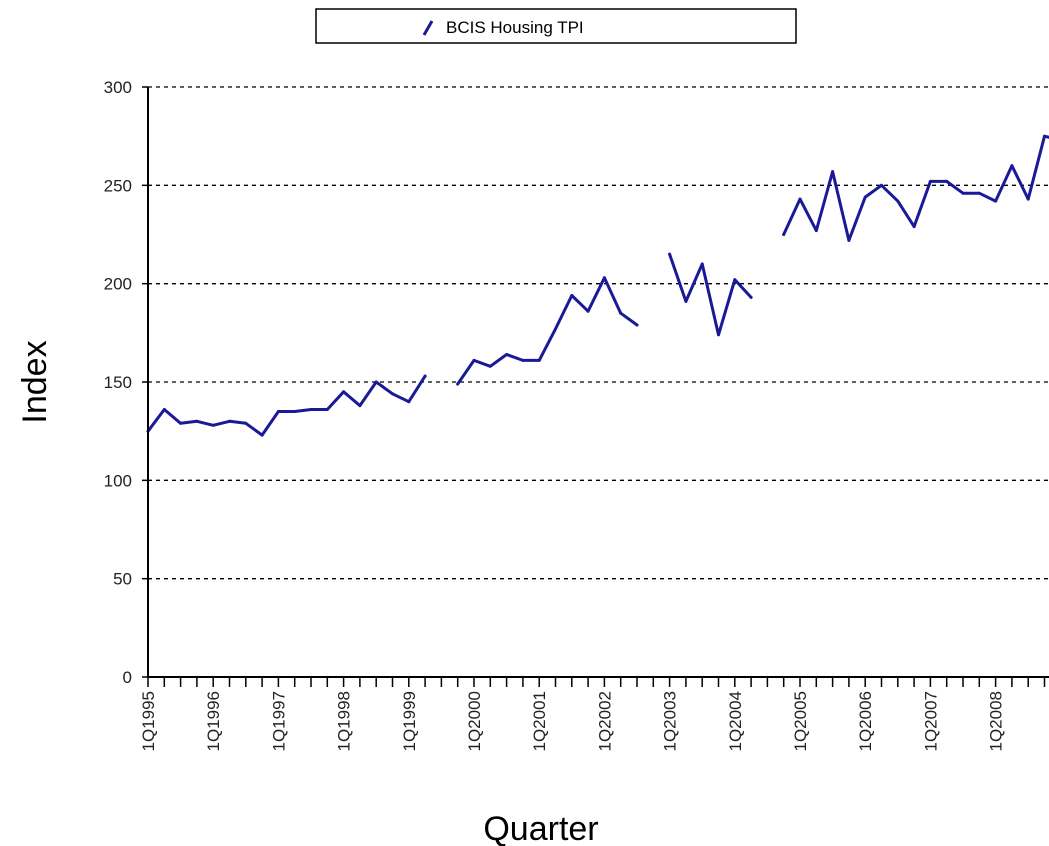  I want to click on x-tick-label: 1Q2008, so click(996, 721).